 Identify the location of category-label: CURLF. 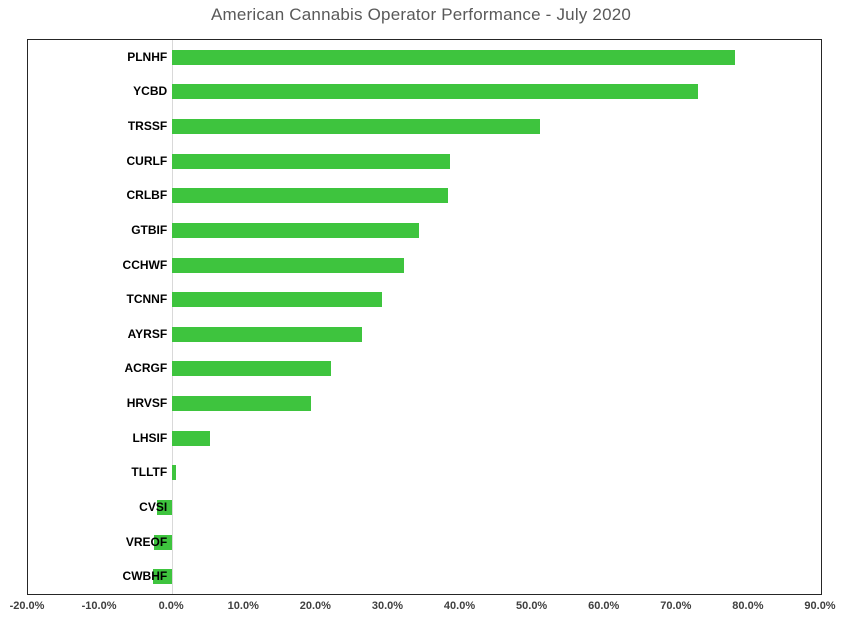
(147, 160).